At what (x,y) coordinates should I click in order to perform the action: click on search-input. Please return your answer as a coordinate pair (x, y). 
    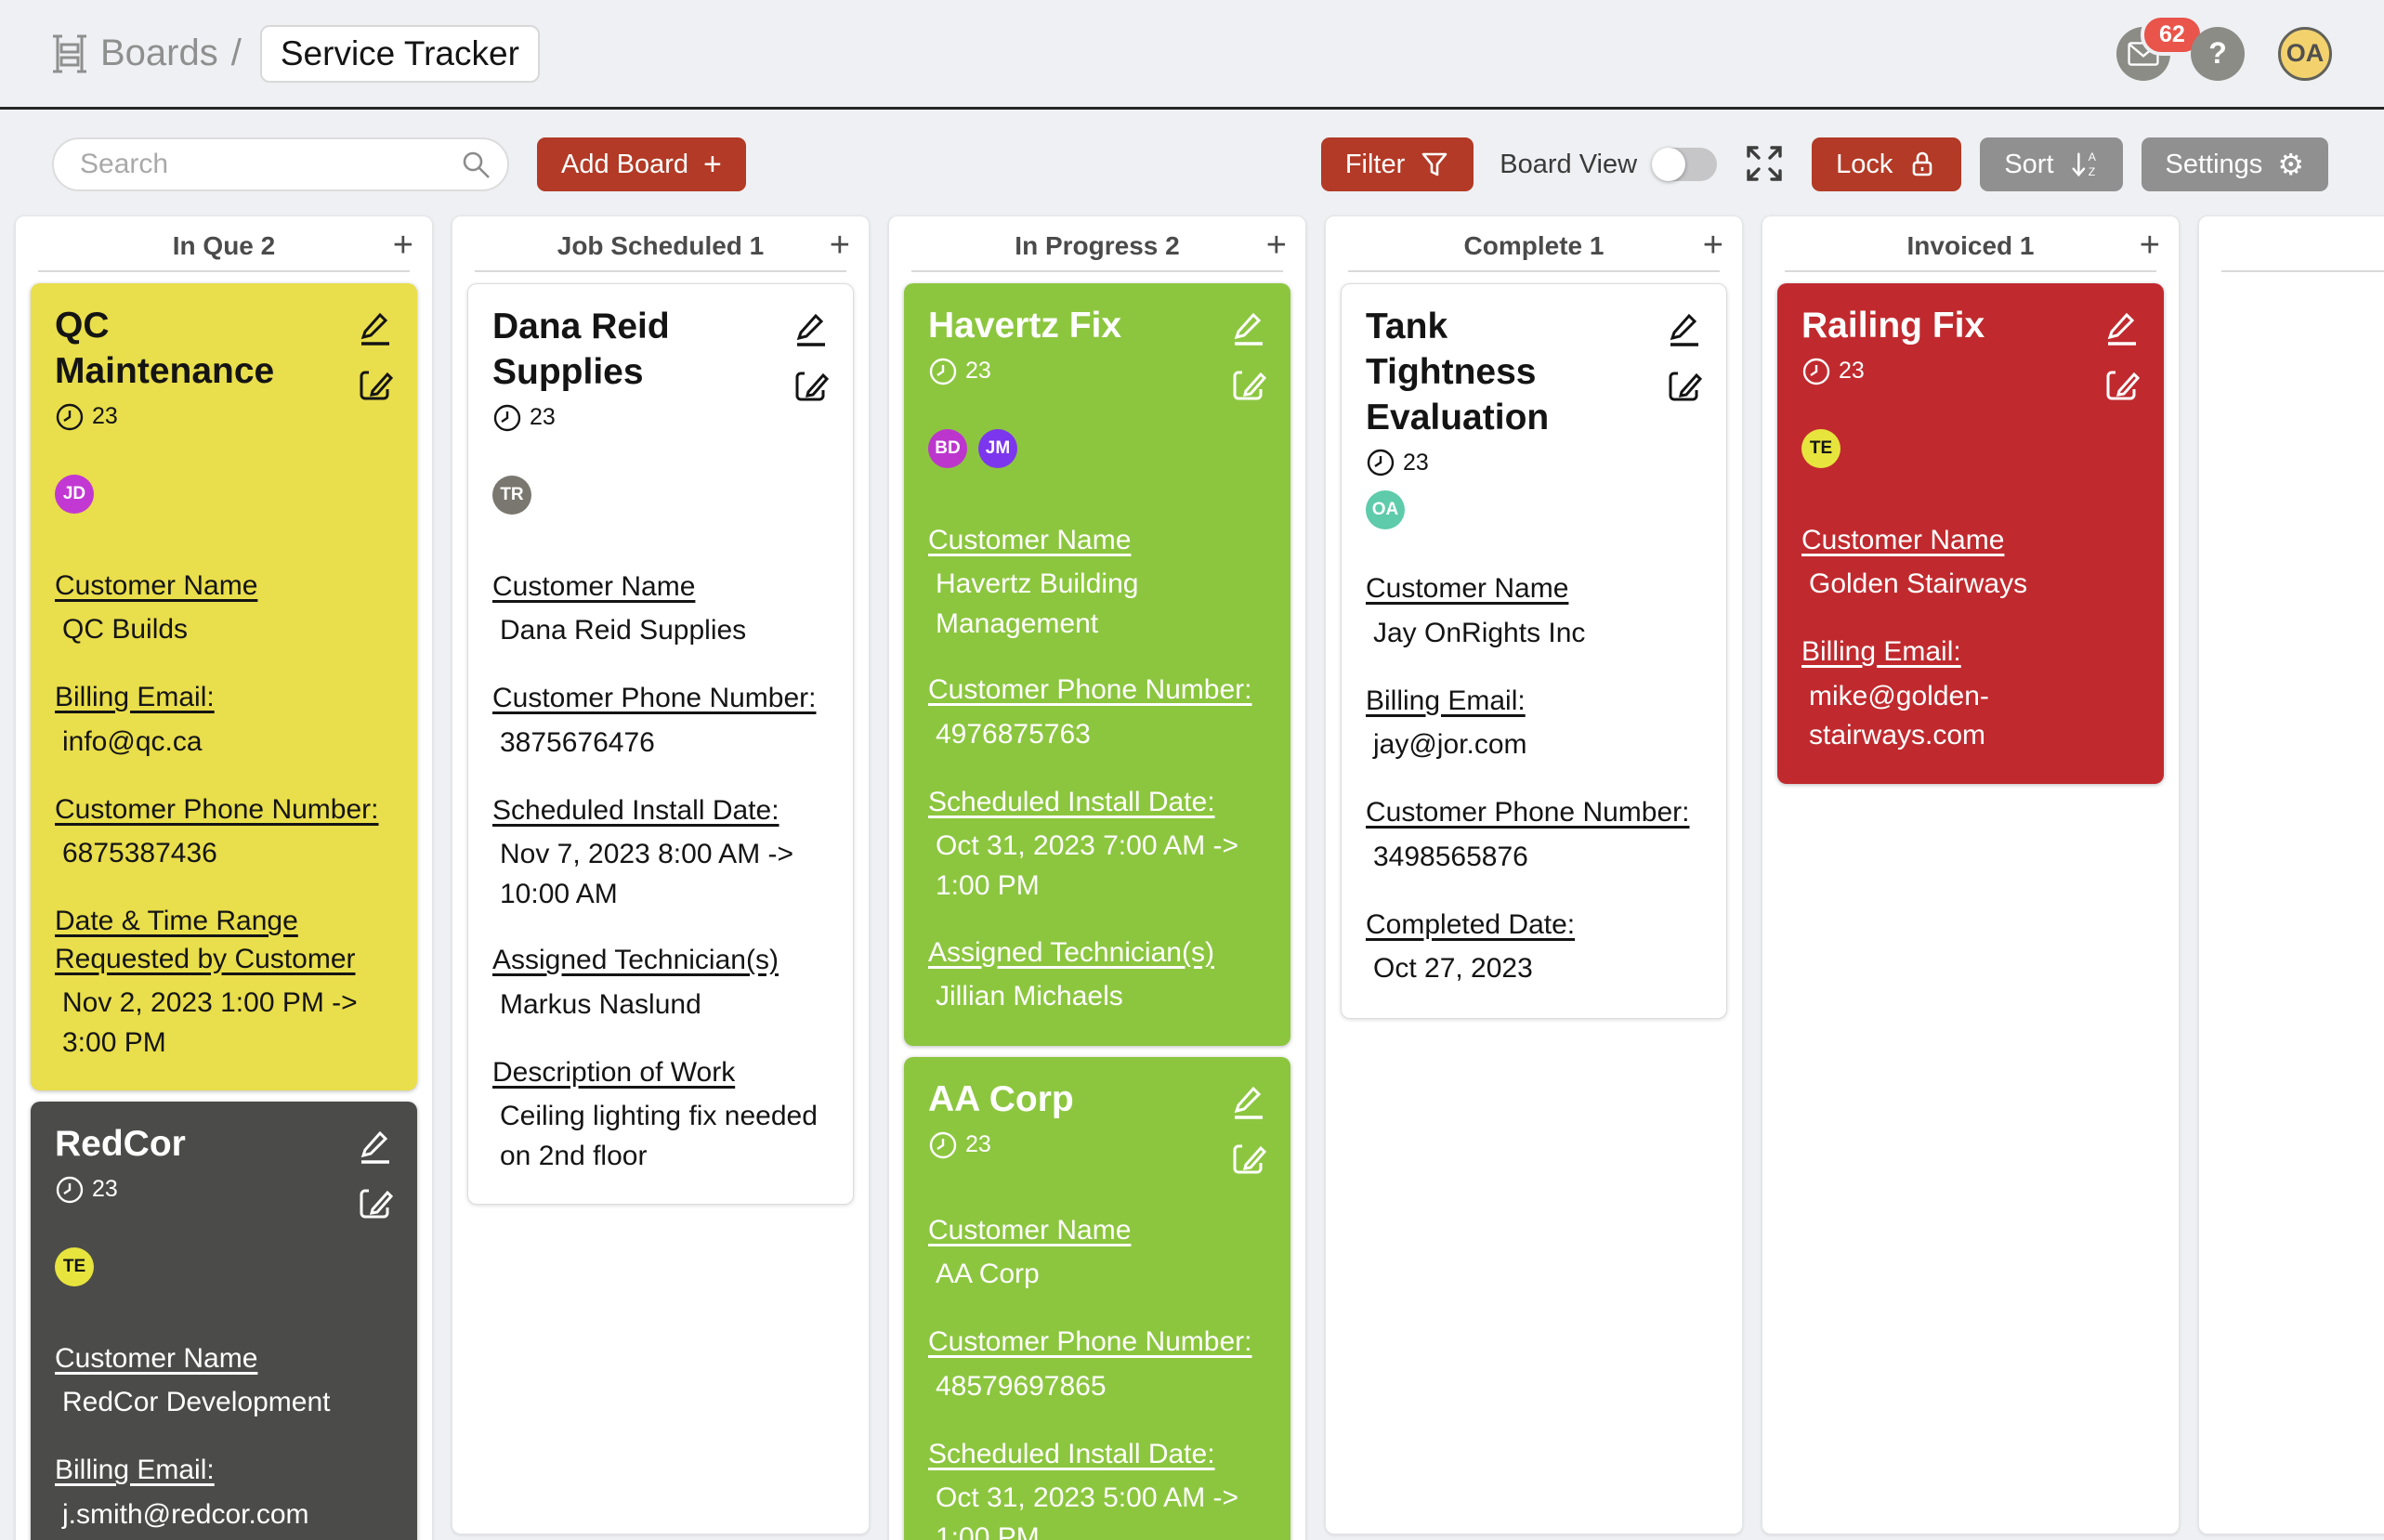
    Looking at the image, I should click on (280, 164).